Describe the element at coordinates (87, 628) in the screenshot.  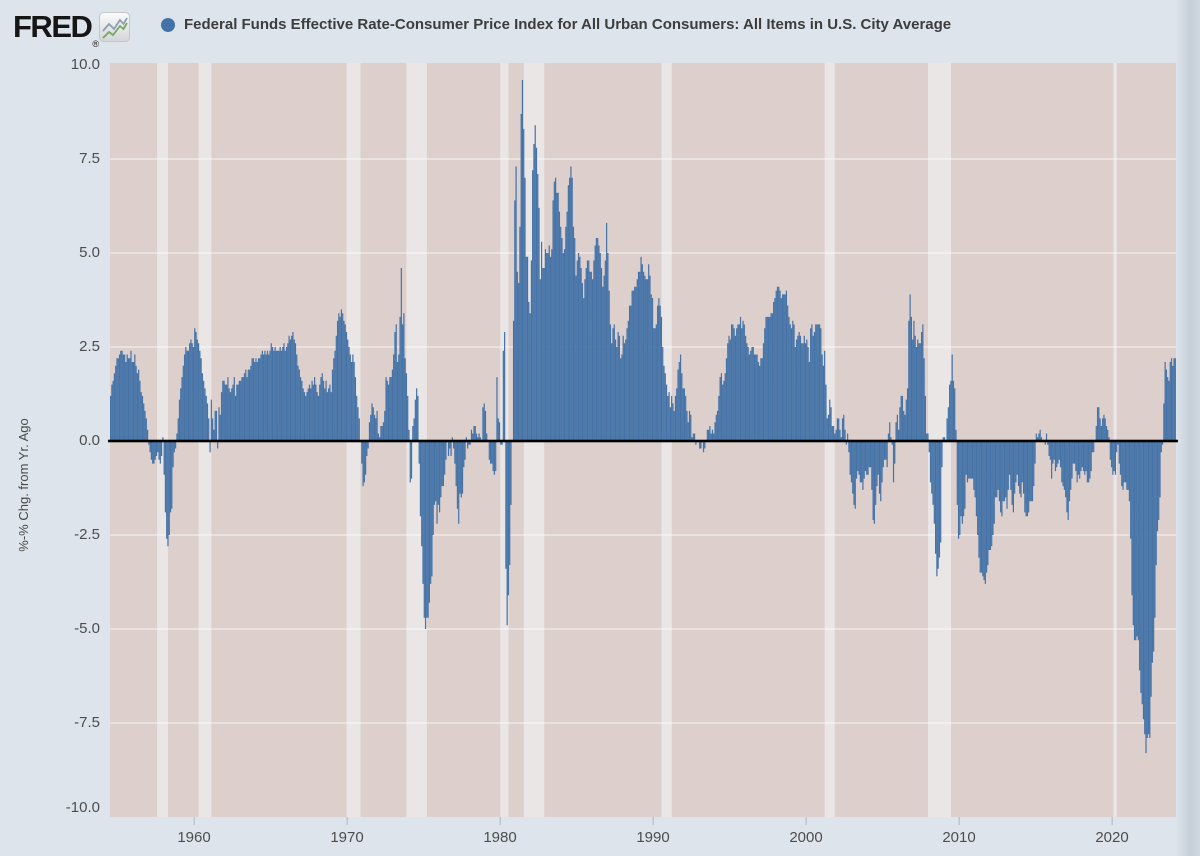
I see `y-tick-label: -5.0` at that location.